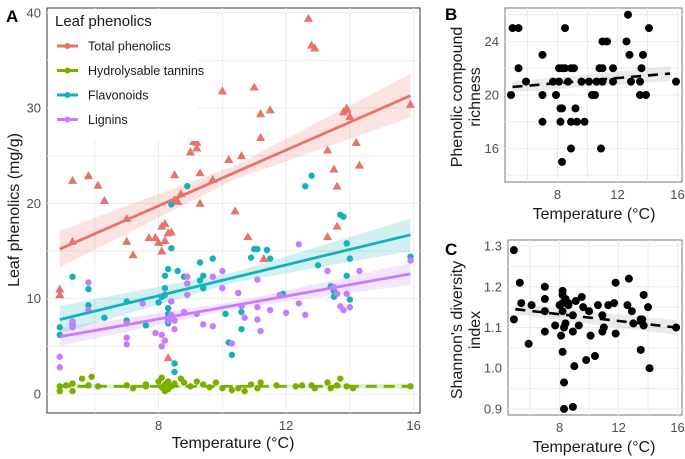  What do you see at coordinates (233, 443) in the screenshot?
I see `panel-a-x-axis-title: Temperature (°C)` at bounding box center [233, 443].